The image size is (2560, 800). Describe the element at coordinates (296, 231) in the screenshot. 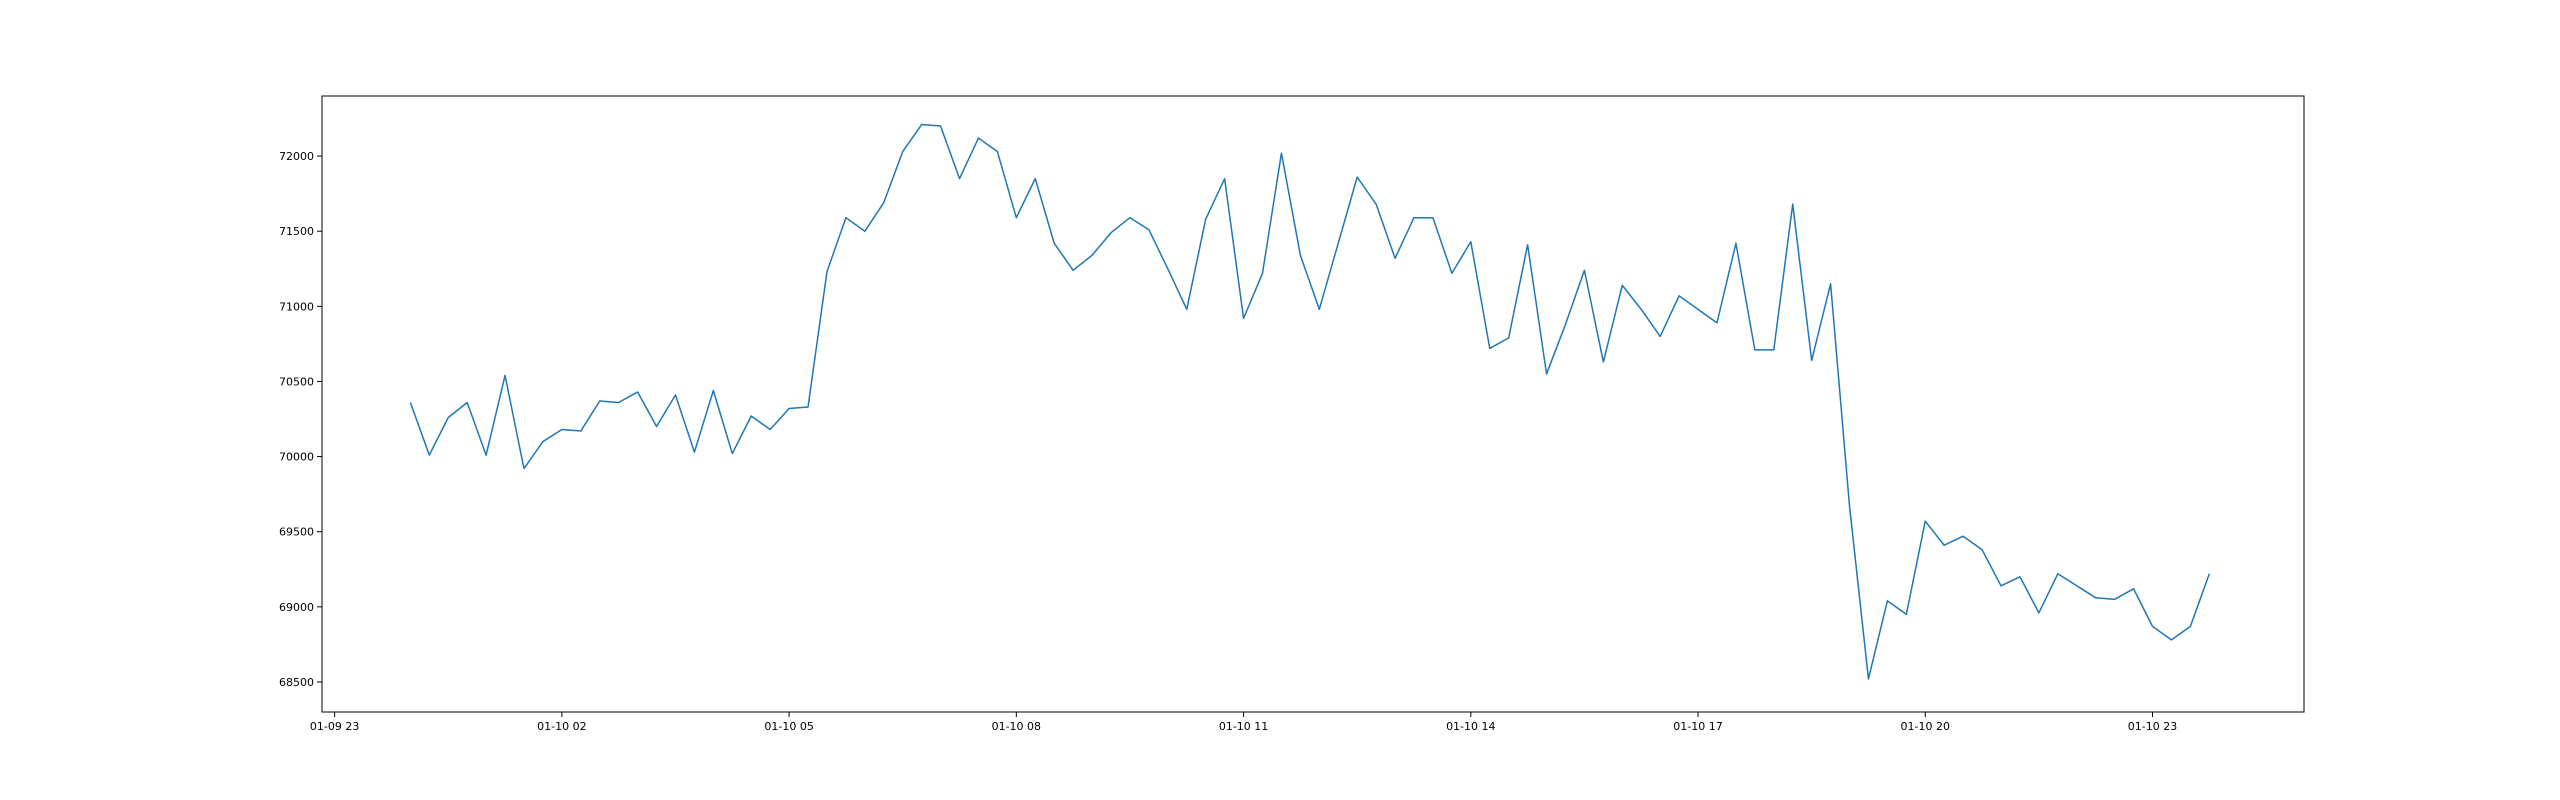

I see `y-tick-label: 71500` at that location.